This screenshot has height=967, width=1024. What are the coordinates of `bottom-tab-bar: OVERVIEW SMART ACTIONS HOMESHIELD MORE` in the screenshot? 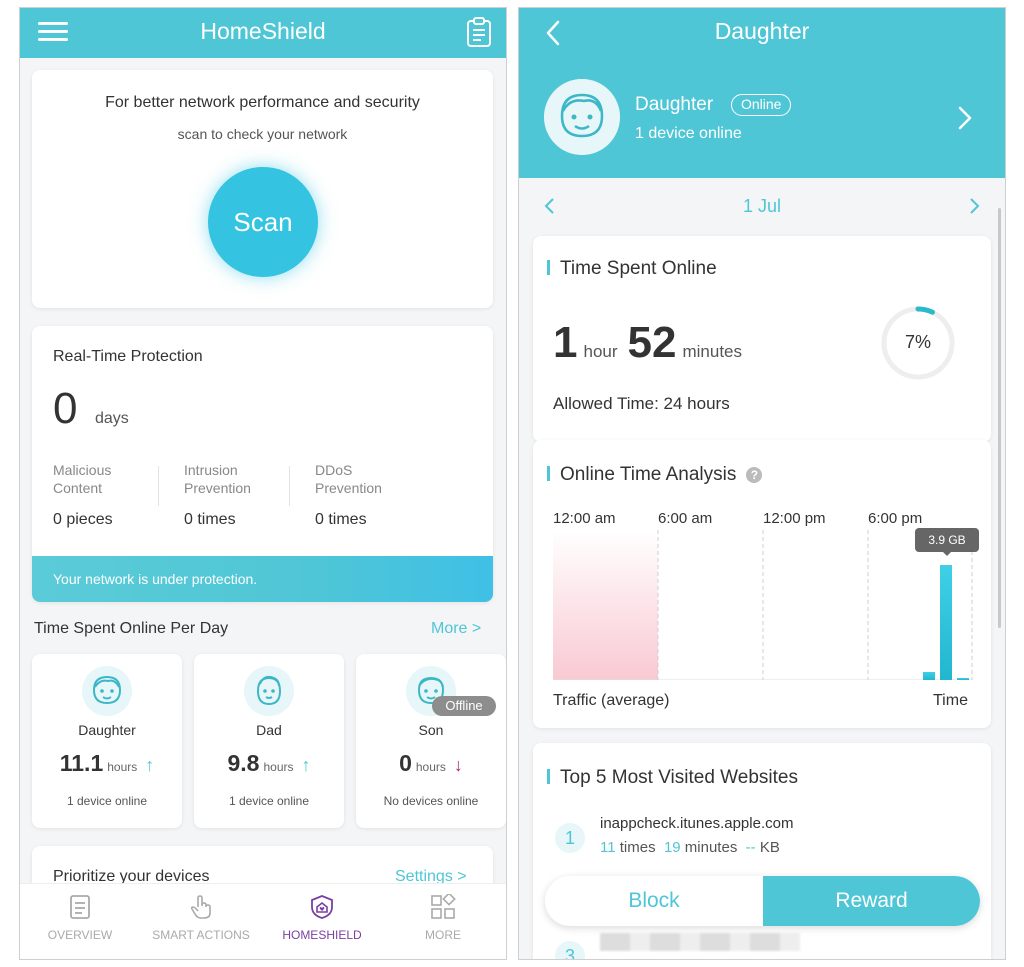 It's located at (263, 921).